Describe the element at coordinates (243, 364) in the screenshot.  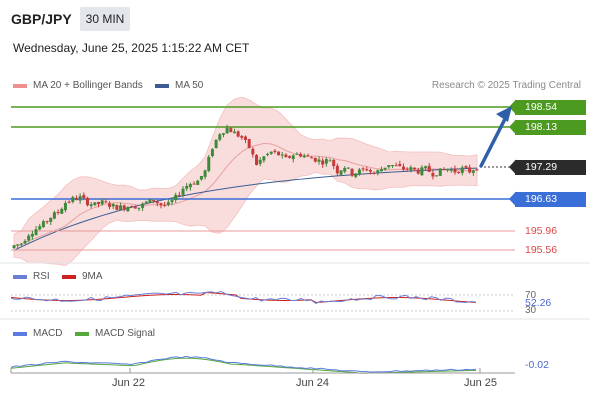
I see `macd-panel-plot` at that location.